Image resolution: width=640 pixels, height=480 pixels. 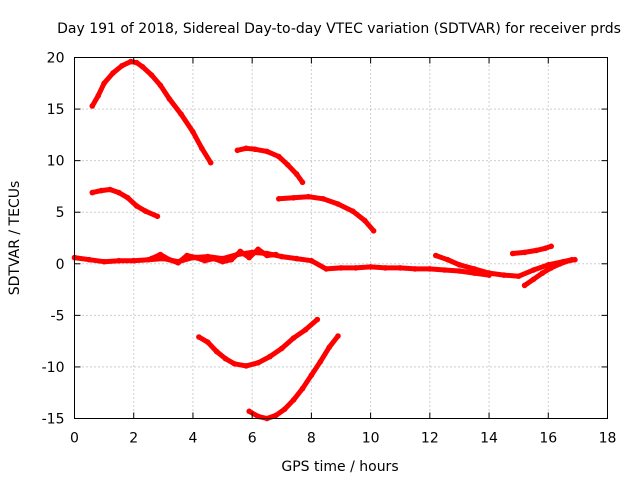 I want to click on y-tick-label: 10, so click(x=56, y=162).